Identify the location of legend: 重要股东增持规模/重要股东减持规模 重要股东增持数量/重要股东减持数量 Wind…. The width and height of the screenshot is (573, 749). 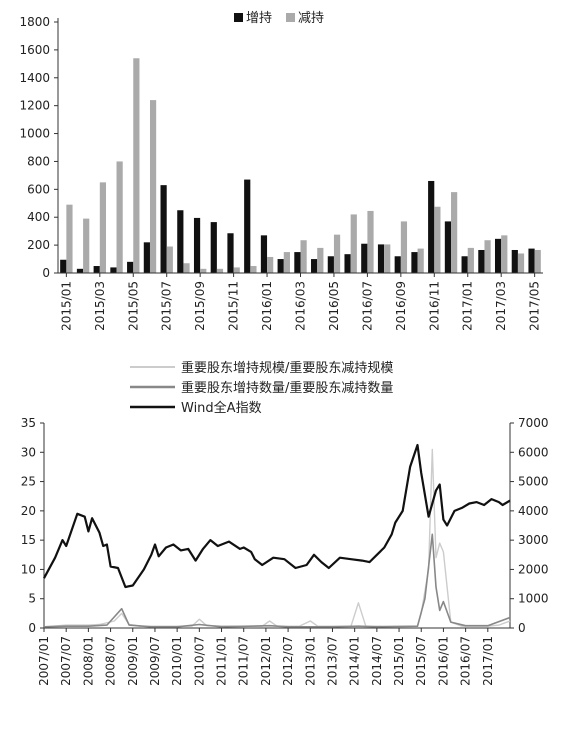
(261, 388).